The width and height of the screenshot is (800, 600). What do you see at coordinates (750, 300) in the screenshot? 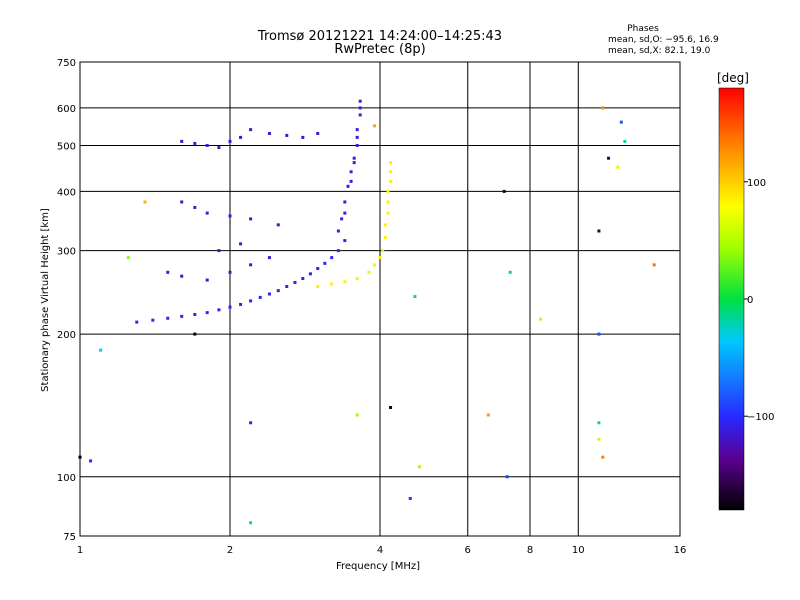
I see `colorbar-tick-label: 0` at bounding box center [750, 300].